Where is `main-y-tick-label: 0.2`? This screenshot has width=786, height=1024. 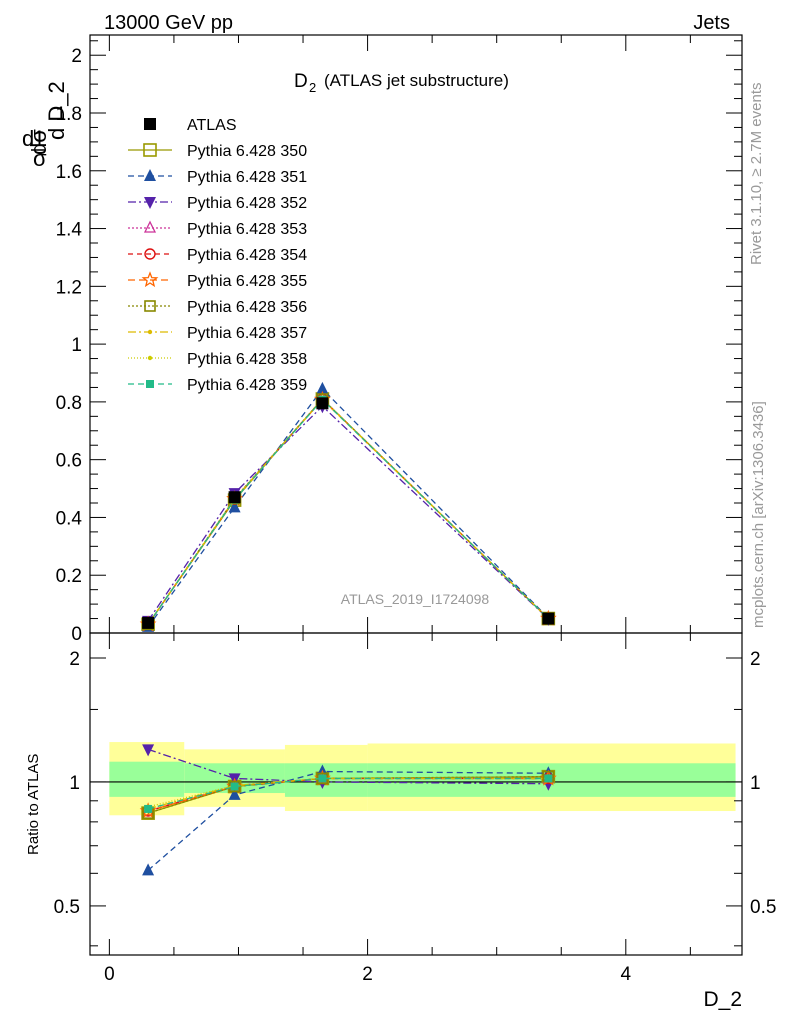 main-y-tick-label: 0.2 is located at coordinates (69, 576).